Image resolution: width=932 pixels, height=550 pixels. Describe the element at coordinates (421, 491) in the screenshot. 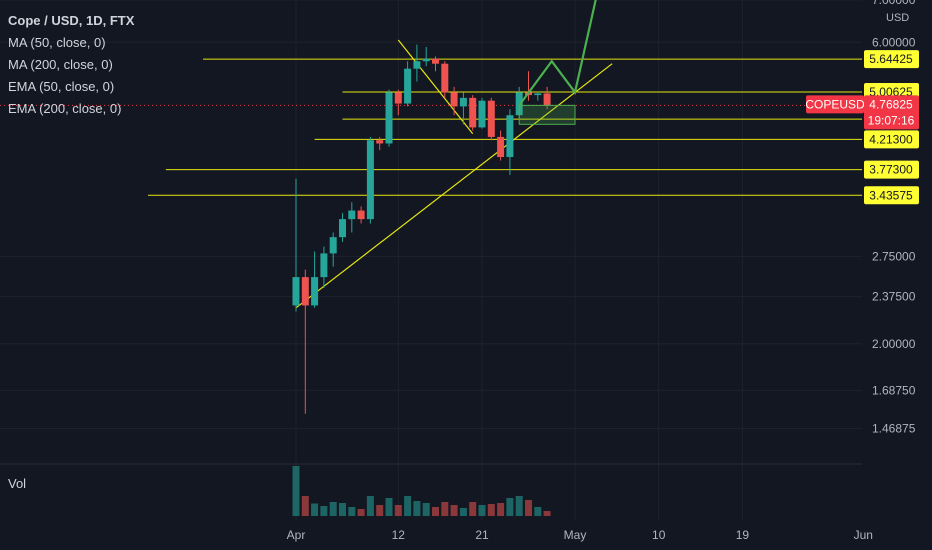

I see `volume-bars` at that location.